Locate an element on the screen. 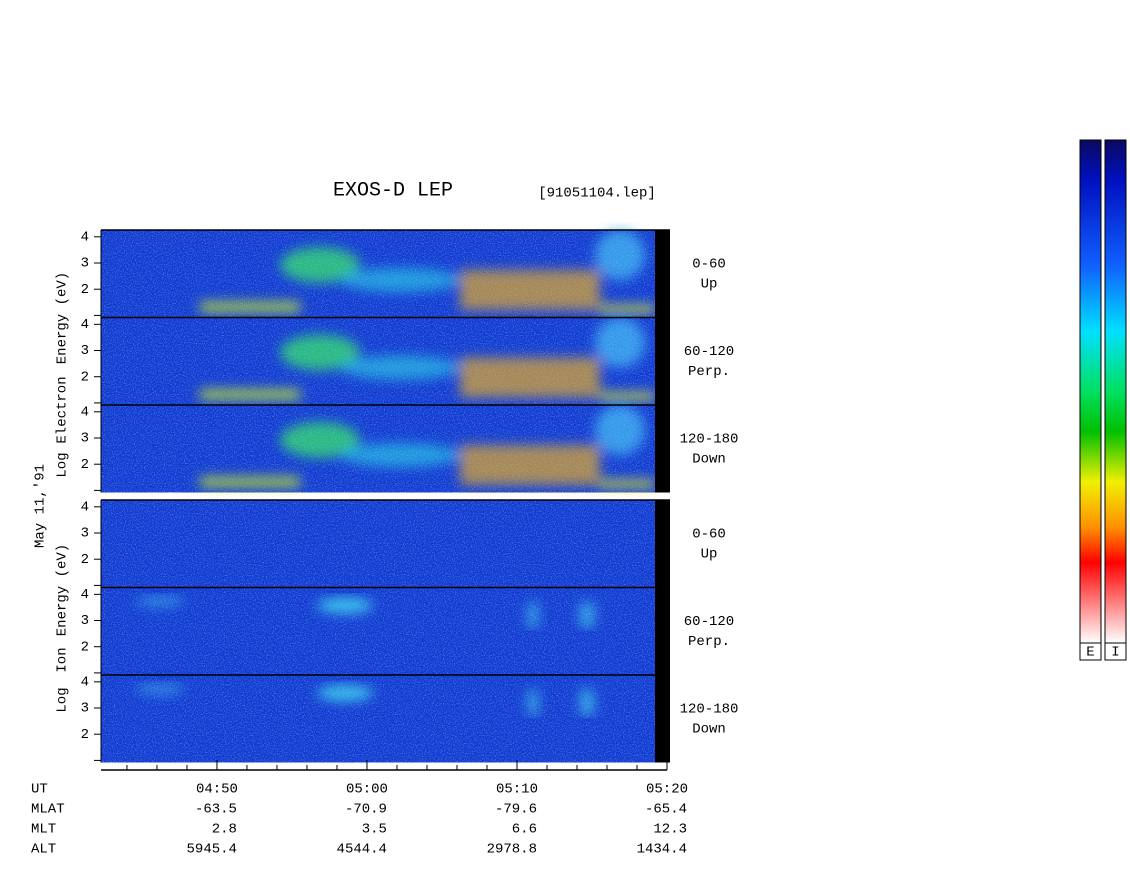 Image resolution: width=1130 pixels, height=875 pixels. ephemeris-value: 1434.4 is located at coordinates (662, 850).